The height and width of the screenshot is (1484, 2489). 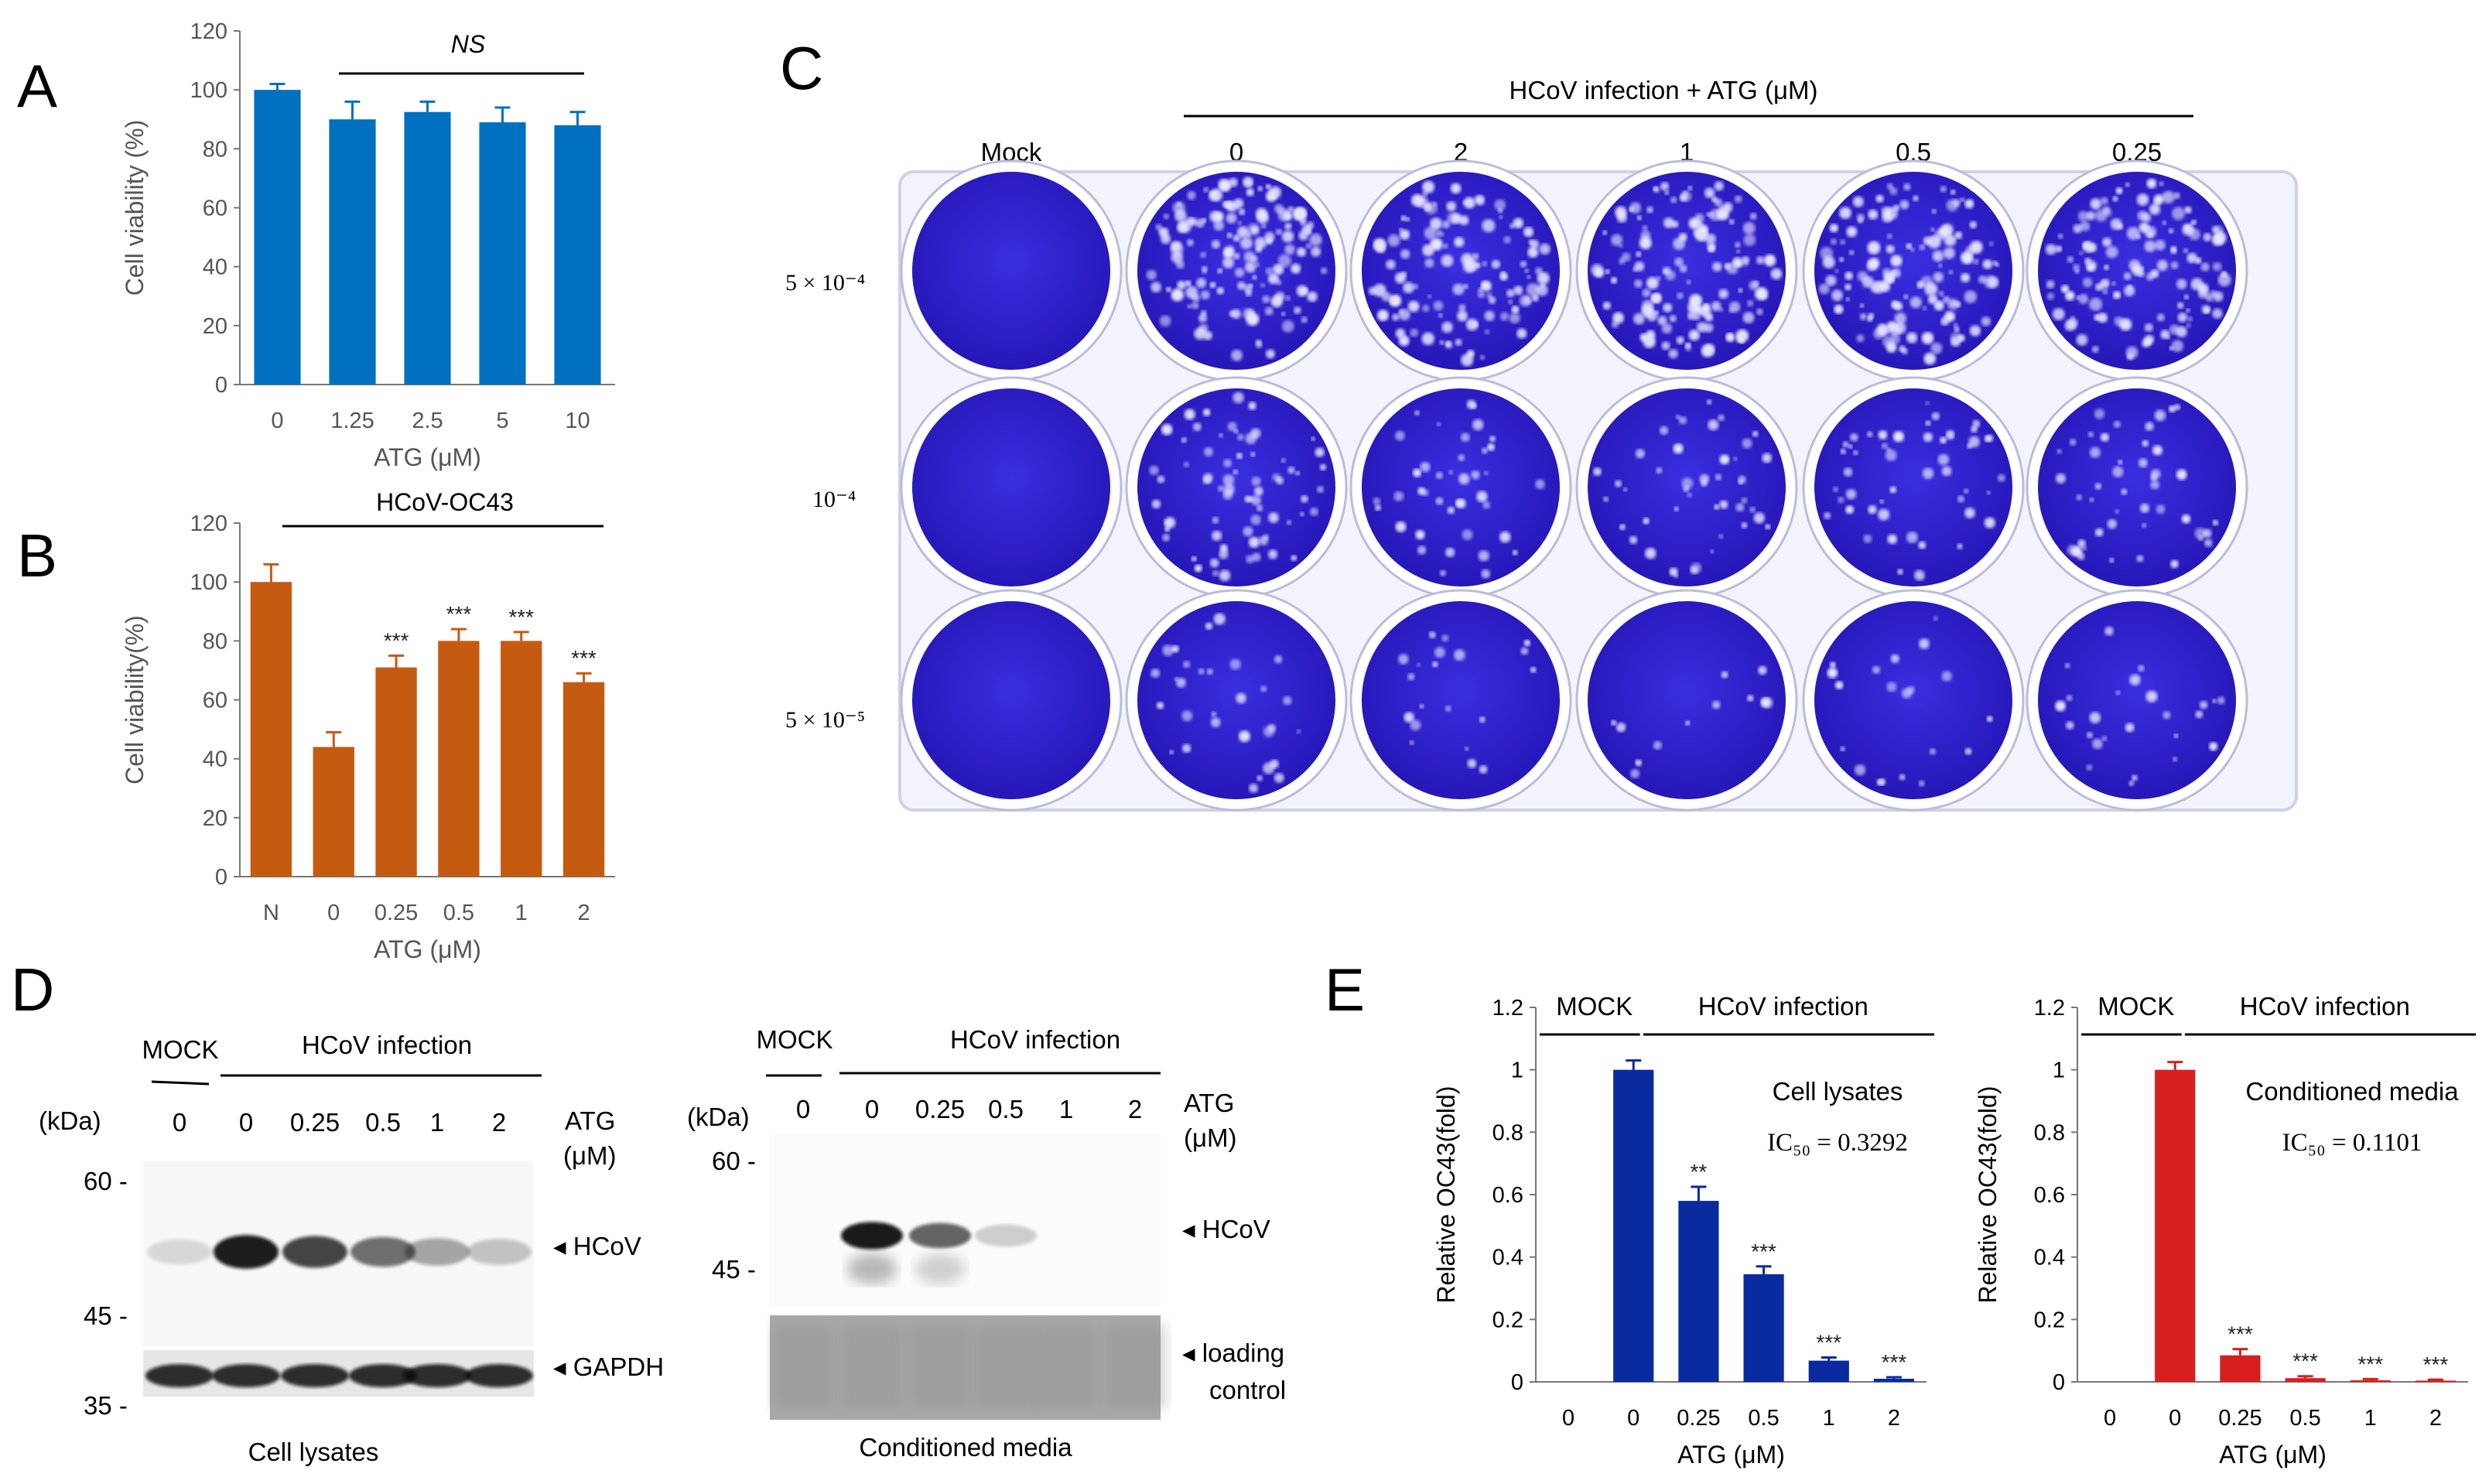 I want to click on d-left-mock-label: MOCK, so click(x=180, y=1049).